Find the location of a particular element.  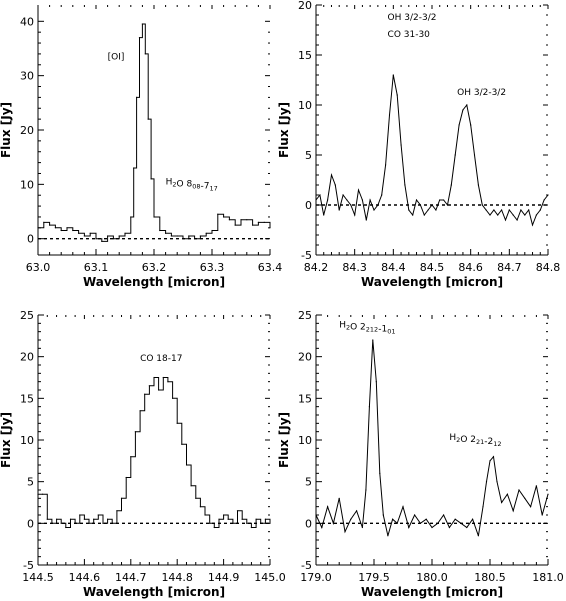

line-label: CO 18-17 is located at coordinates (161, 359).